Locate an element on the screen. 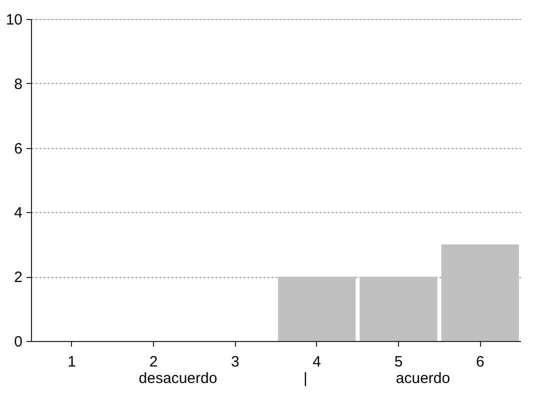 Image resolution: width=539 pixels, height=408 pixels. x-tick-label: 2 is located at coordinates (153, 362).